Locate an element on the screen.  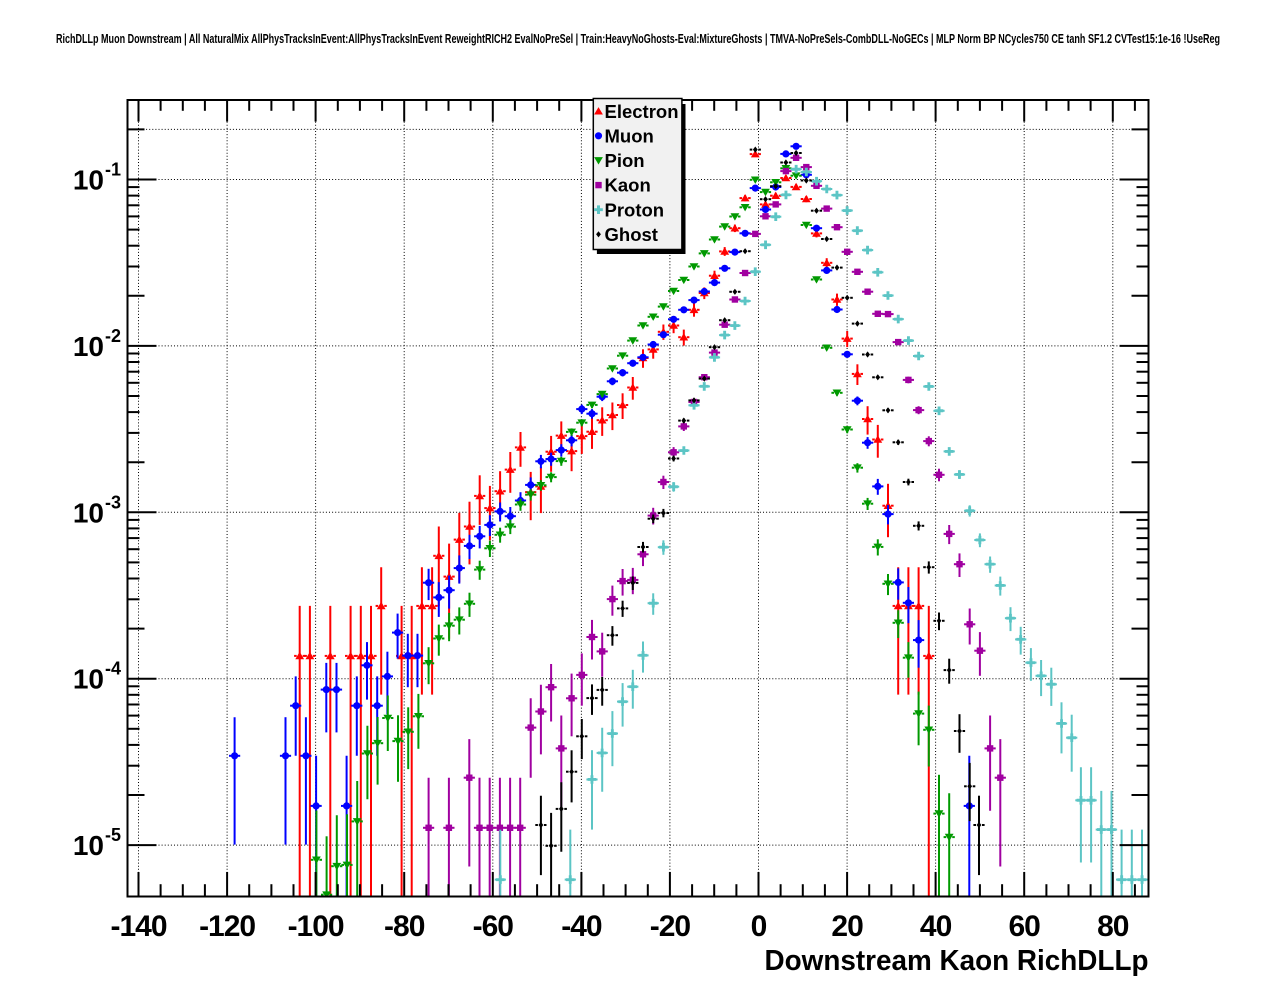
svg-text: Electron is located at coordinates (642, 111).